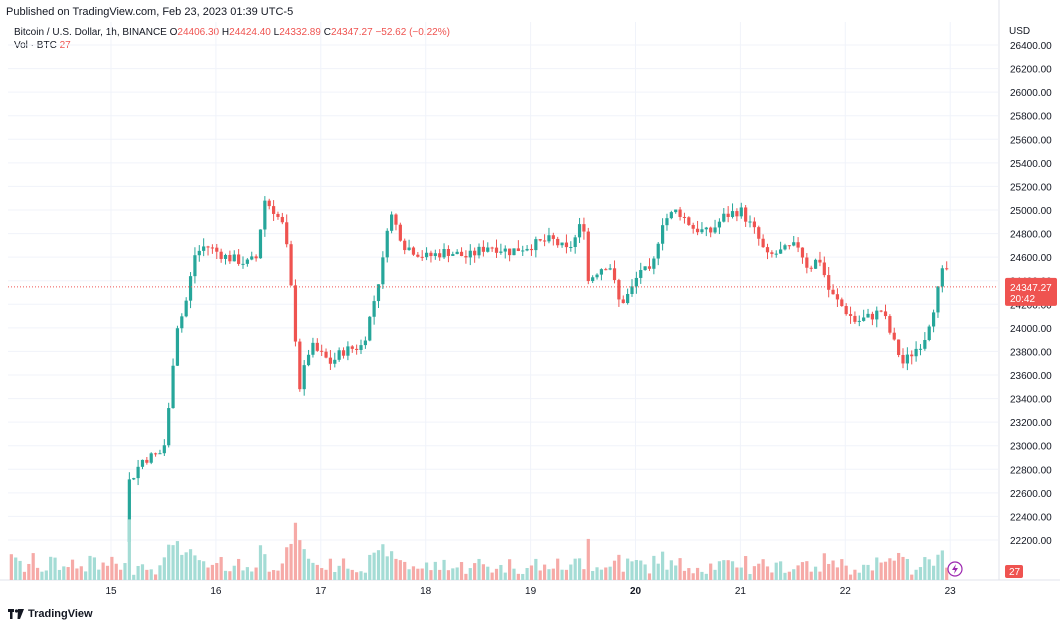 The image size is (1060, 628). I want to click on price-tick-label: 26400.00, so click(1031, 46).